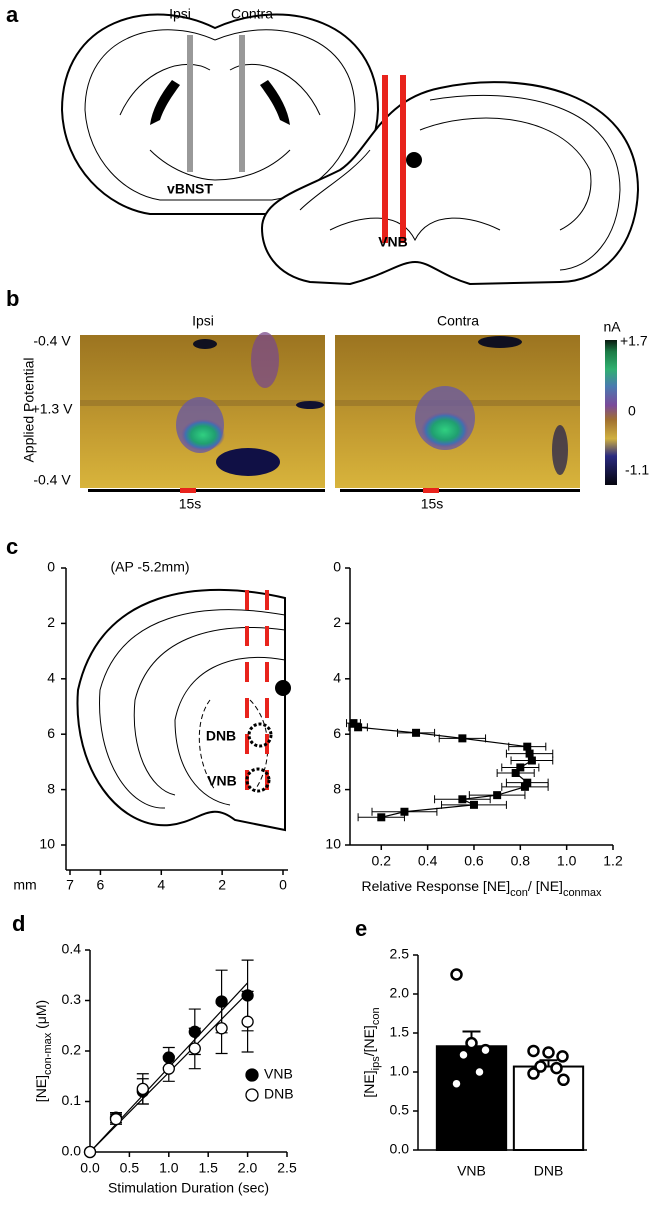  What do you see at coordinates (188, 1188) in the screenshot?
I see `x-axis-label: Stimulation Duration (sec)` at bounding box center [188, 1188].